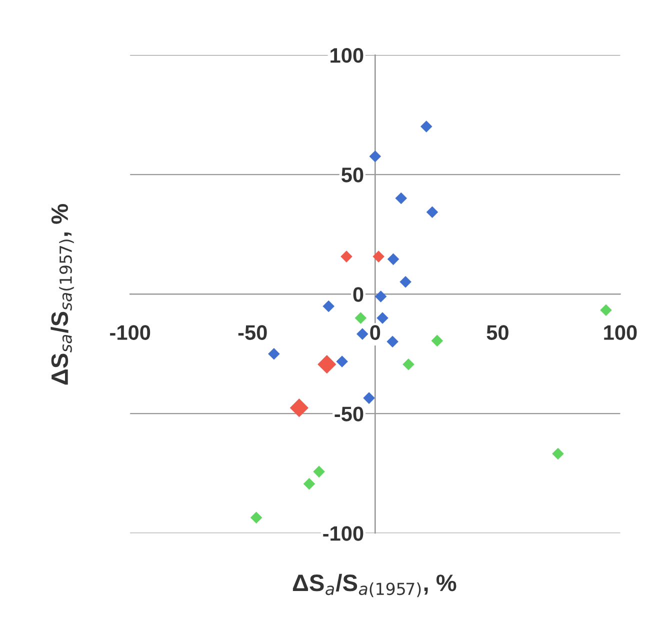  Describe the element at coordinates (130, 332) in the screenshot. I see `x-tick-label: -100` at that location.